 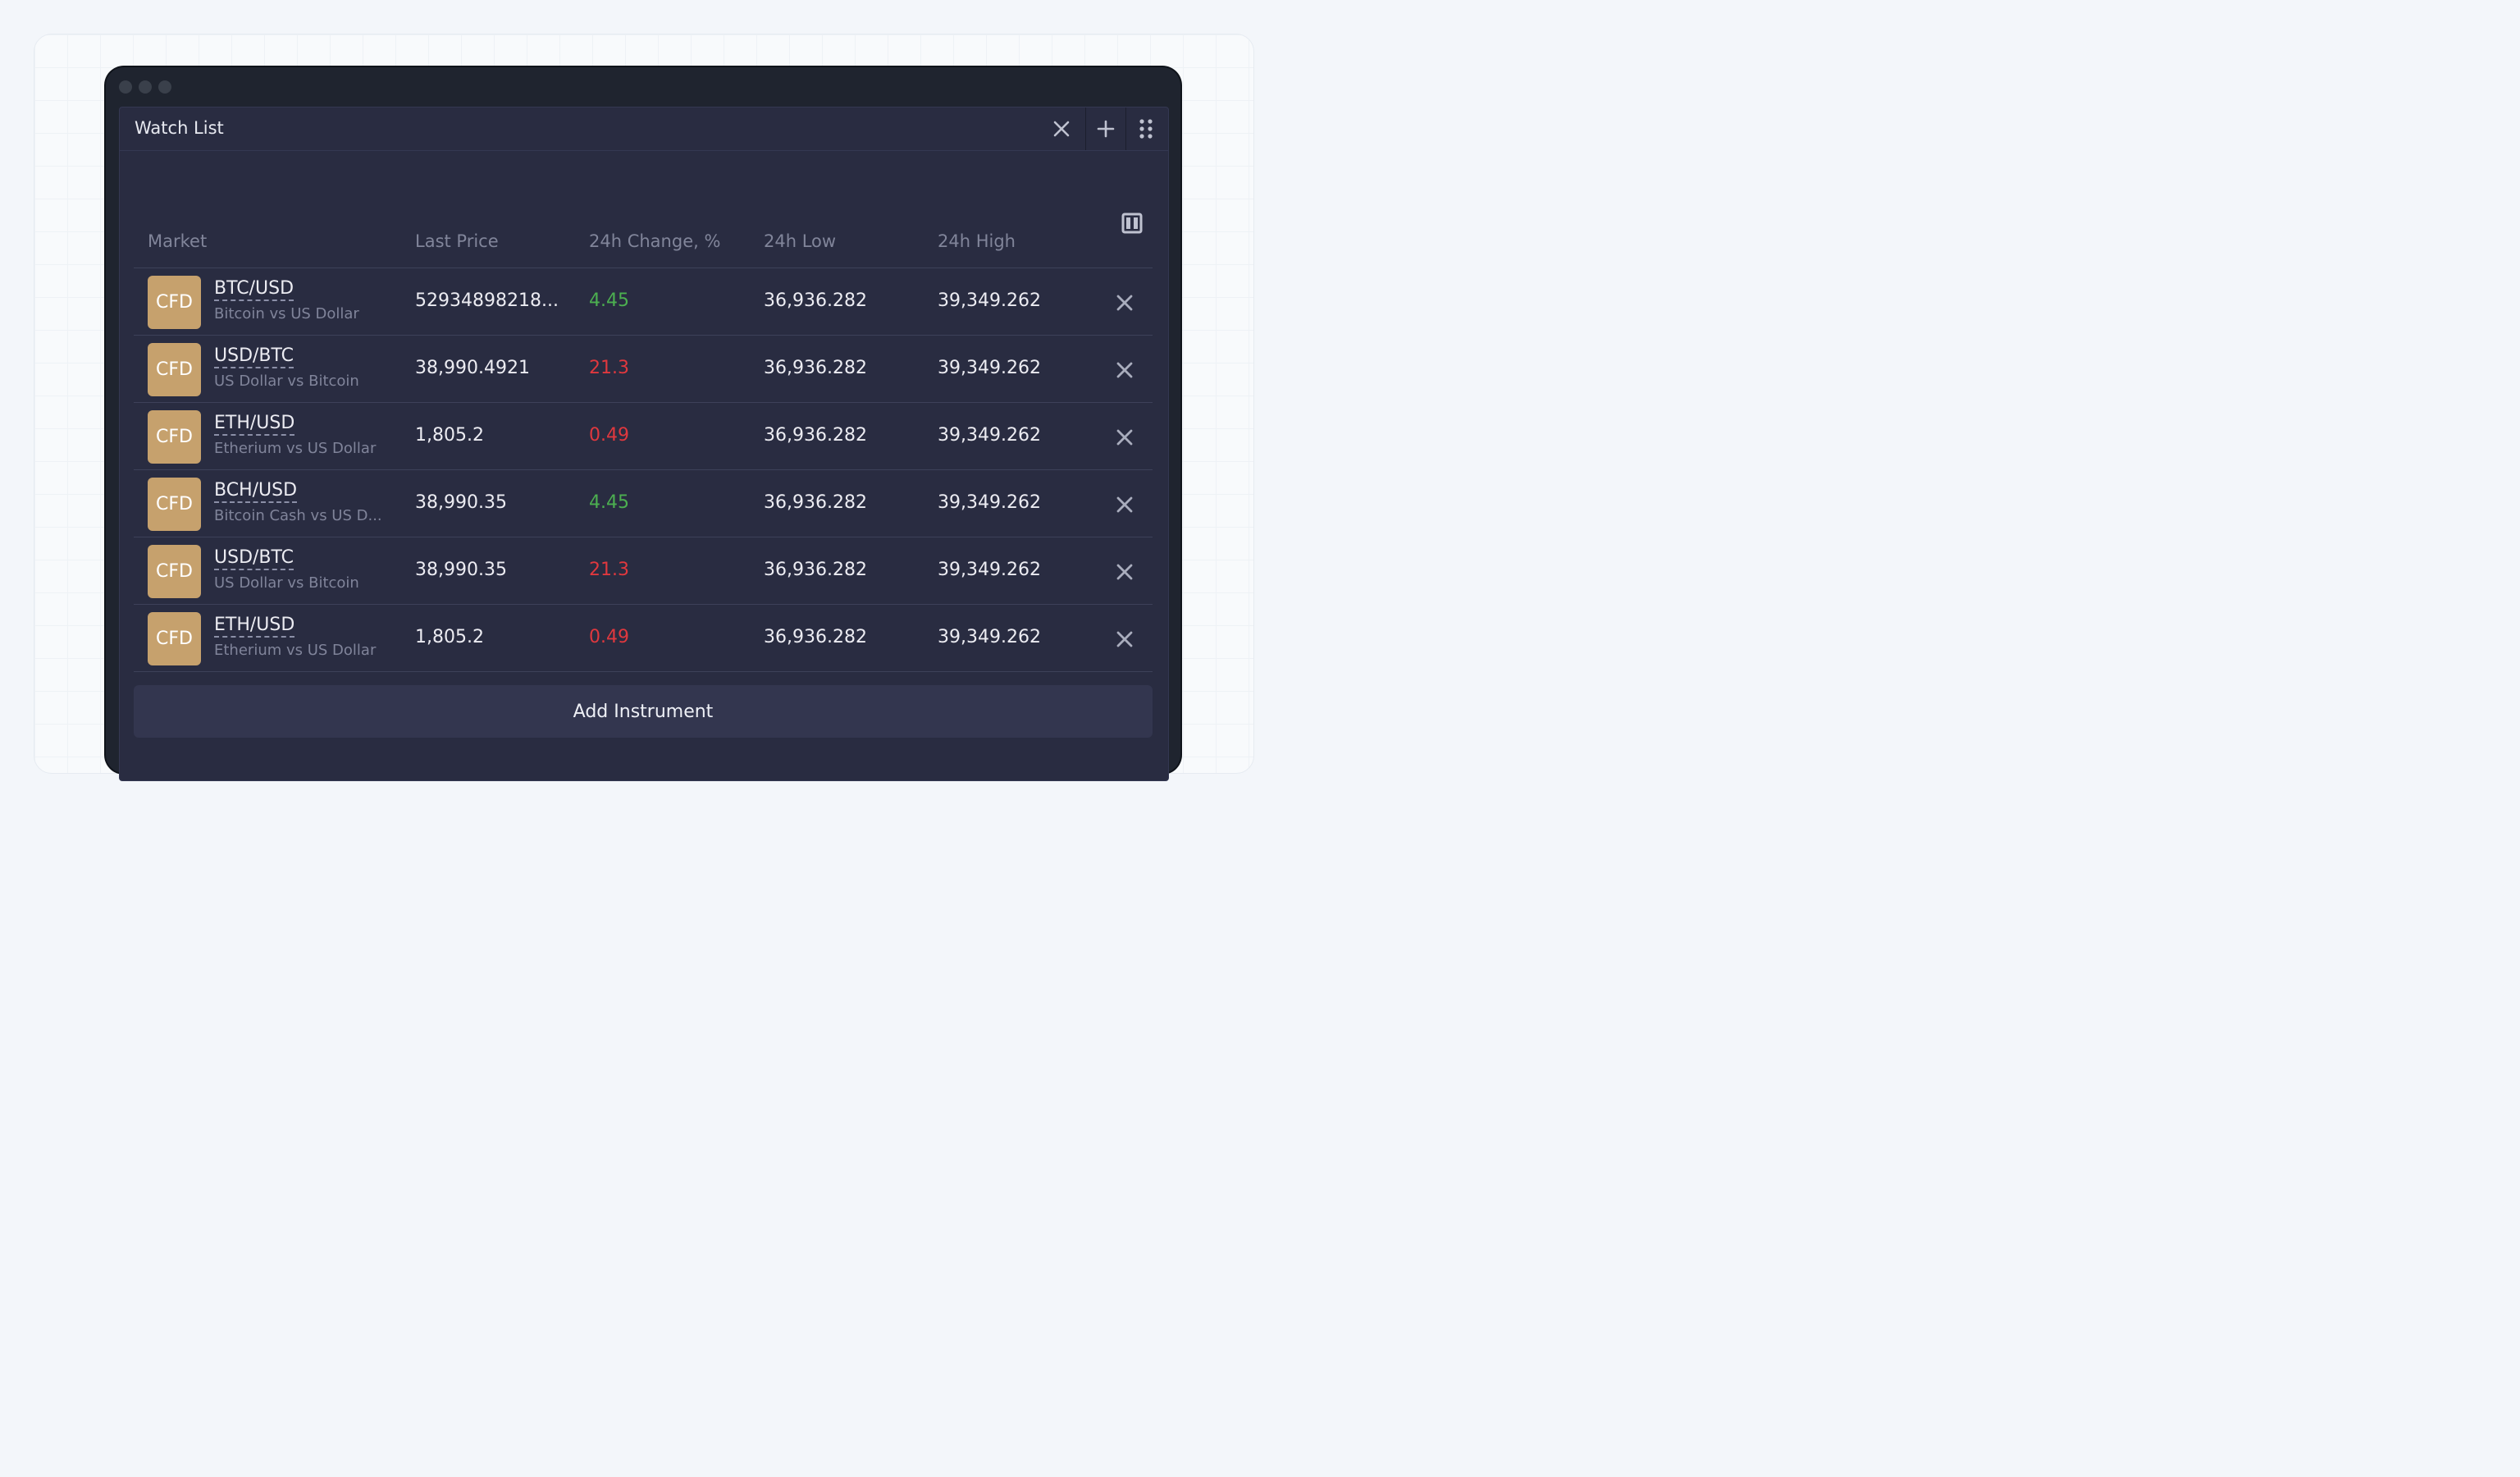 I want to click on window-controls, so click(x=145, y=87).